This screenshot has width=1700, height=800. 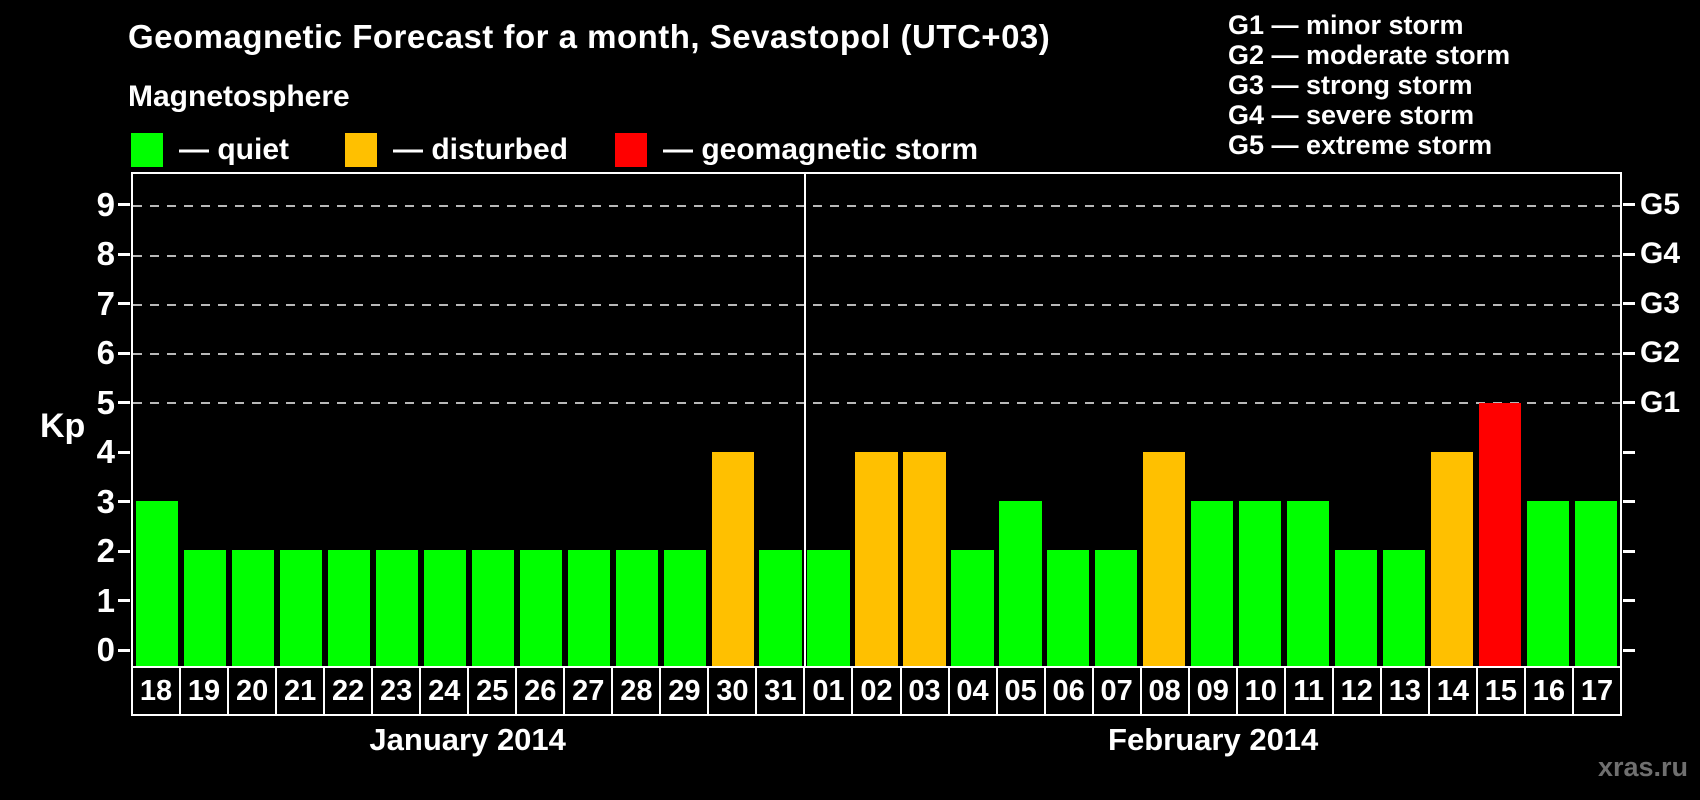 What do you see at coordinates (1350, 85) in the screenshot?
I see `g-scale-legend-line: G3 — strong storm` at bounding box center [1350, 85].